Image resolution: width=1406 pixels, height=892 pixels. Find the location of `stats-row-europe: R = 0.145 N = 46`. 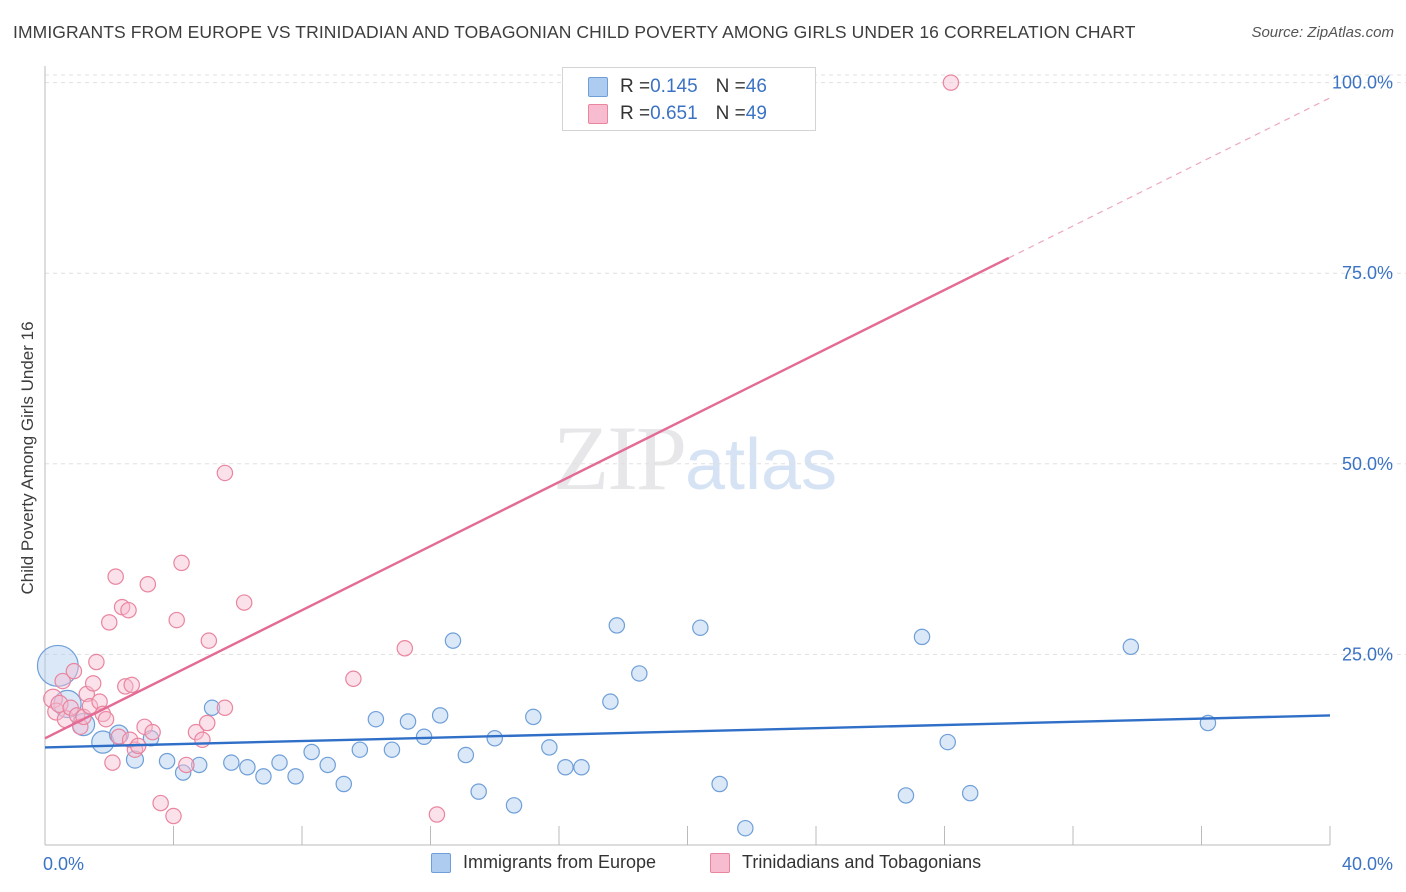

stats-row-europe: R = 0.145 N = 46 is located at coordinates (677, 87).